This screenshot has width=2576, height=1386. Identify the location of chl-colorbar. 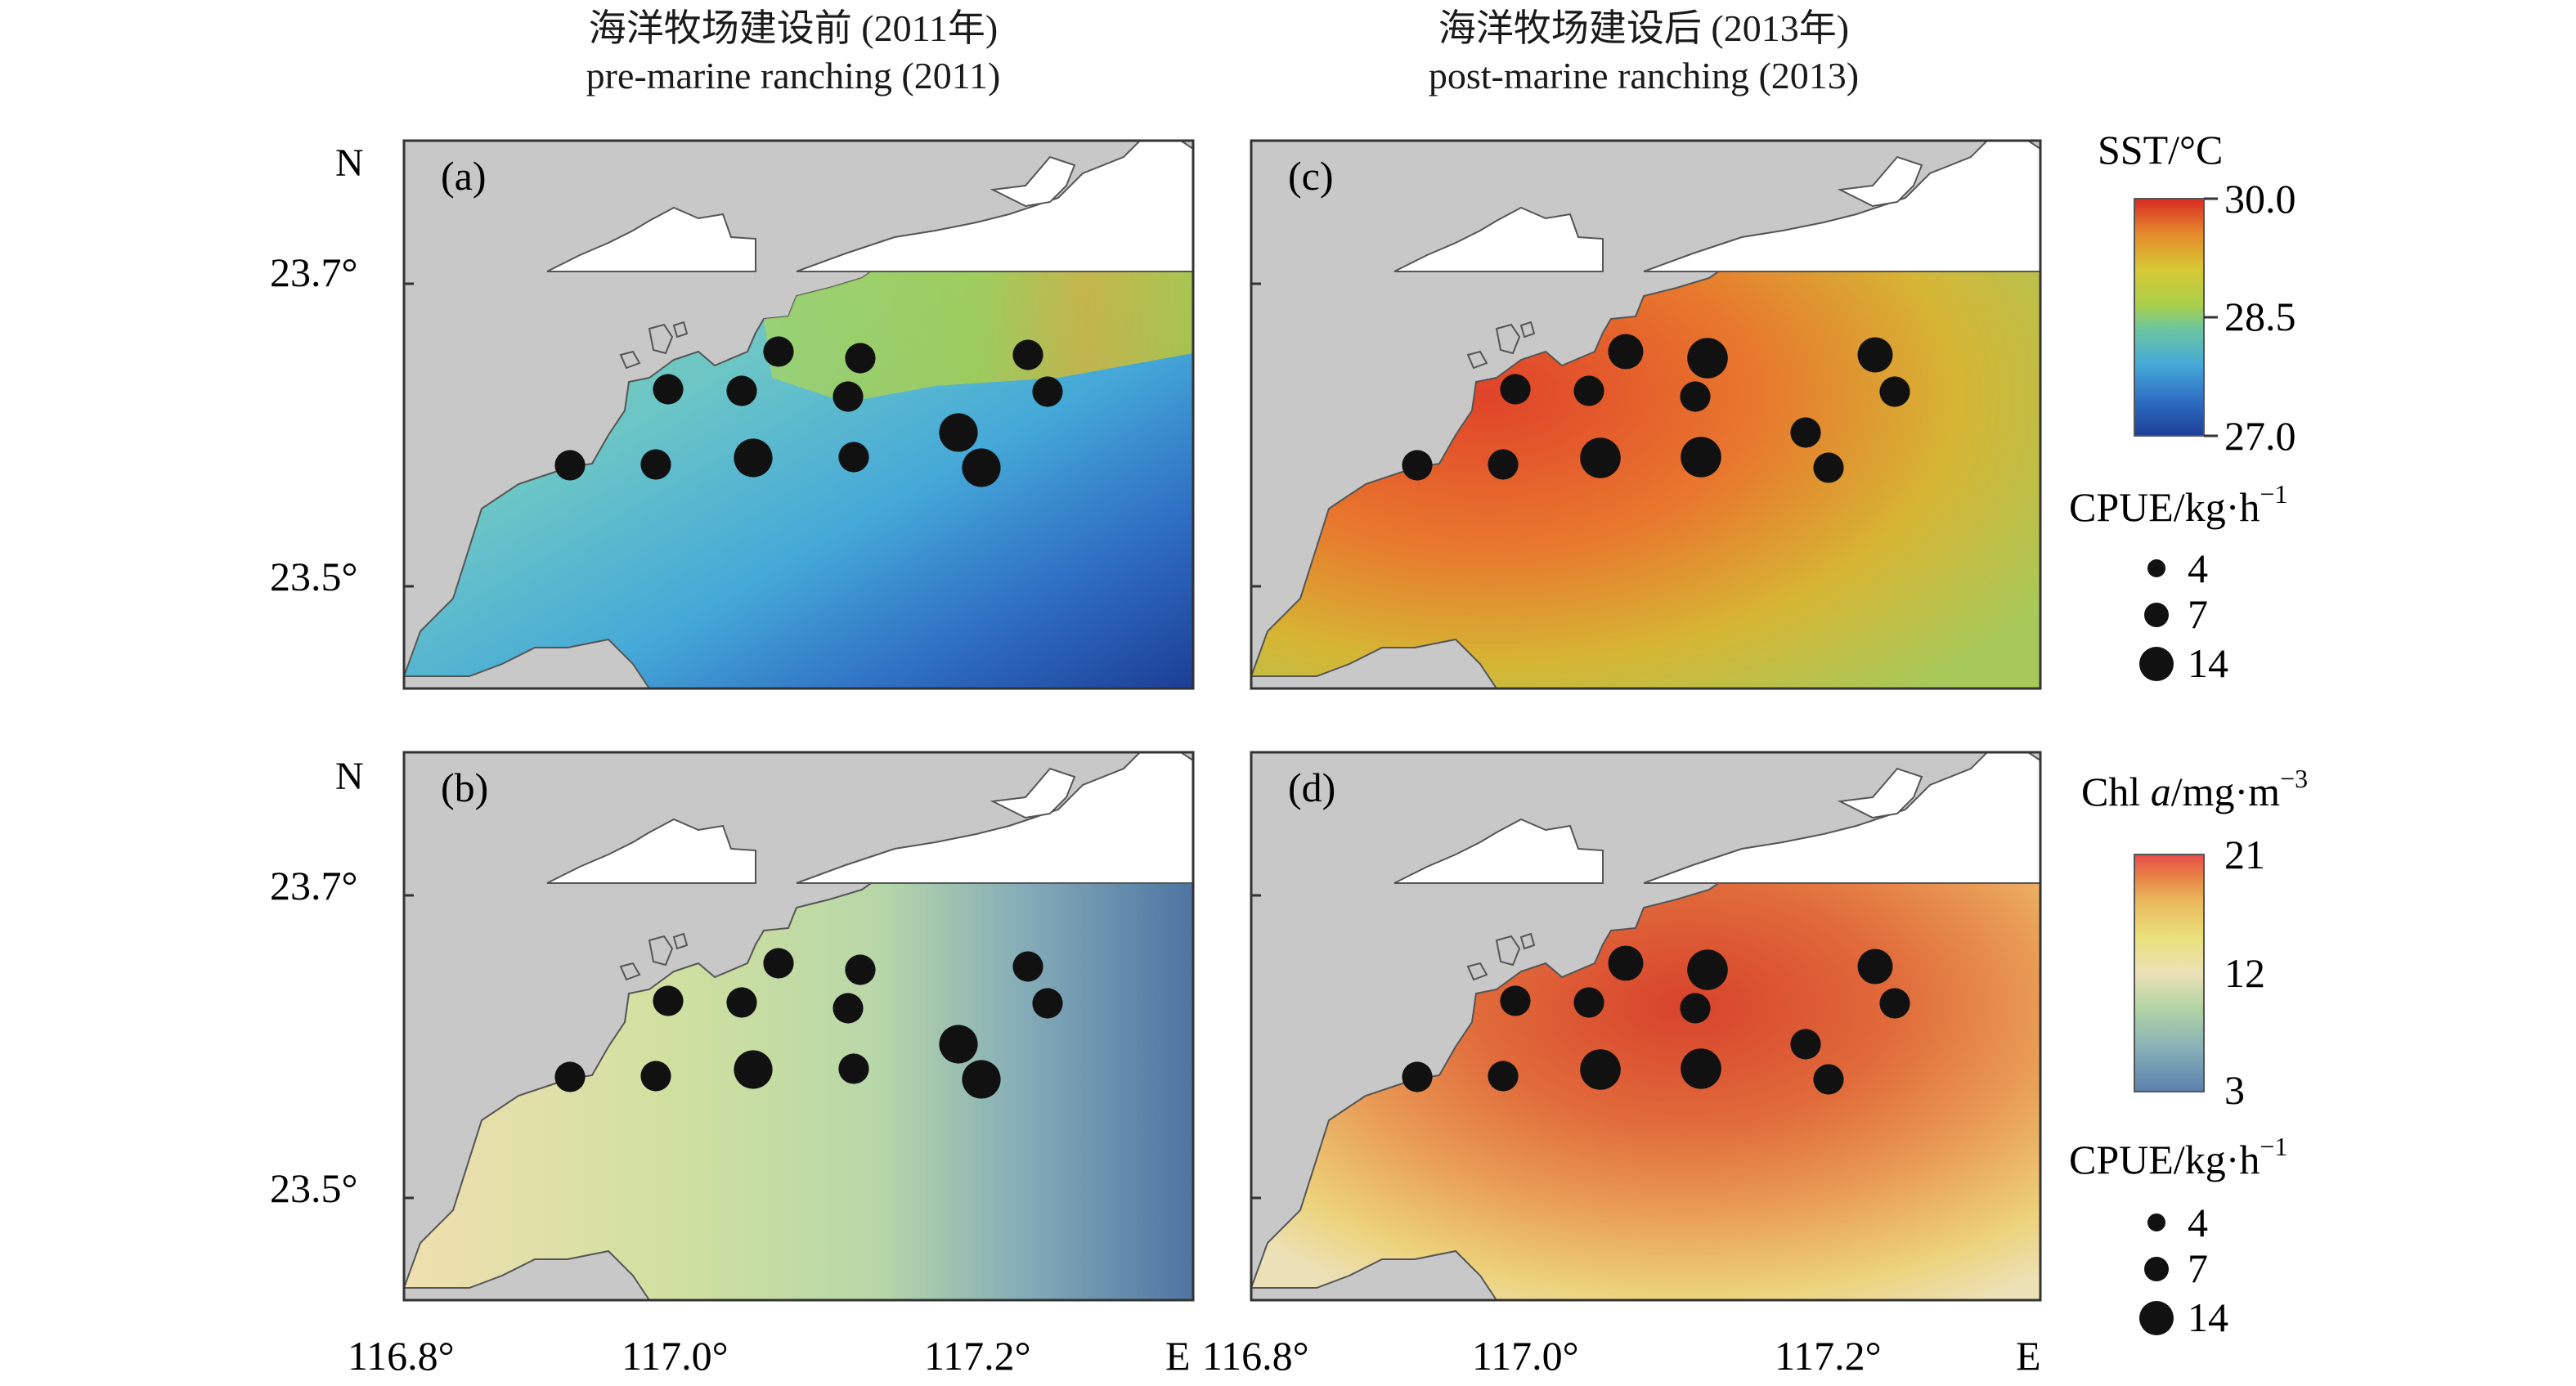
(2169, 973).